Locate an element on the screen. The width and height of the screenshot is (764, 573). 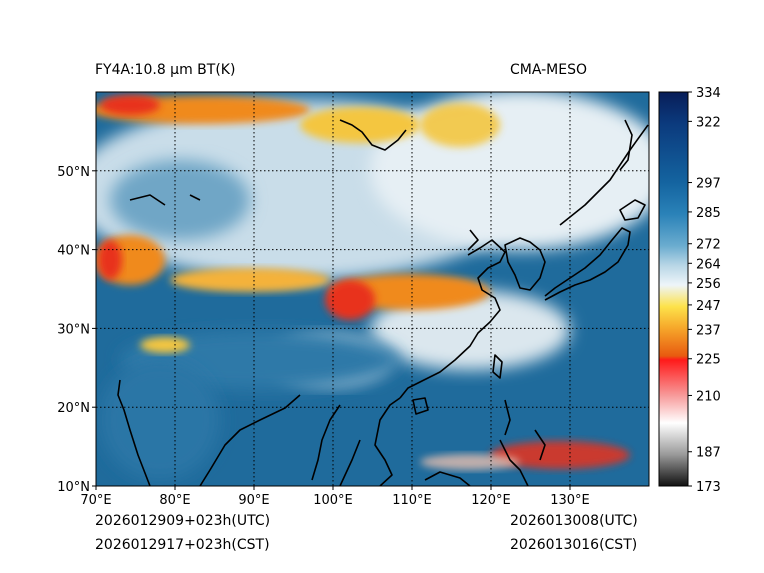
colorbar-tick-label-256: 256 is located at coordinates (708, 284).